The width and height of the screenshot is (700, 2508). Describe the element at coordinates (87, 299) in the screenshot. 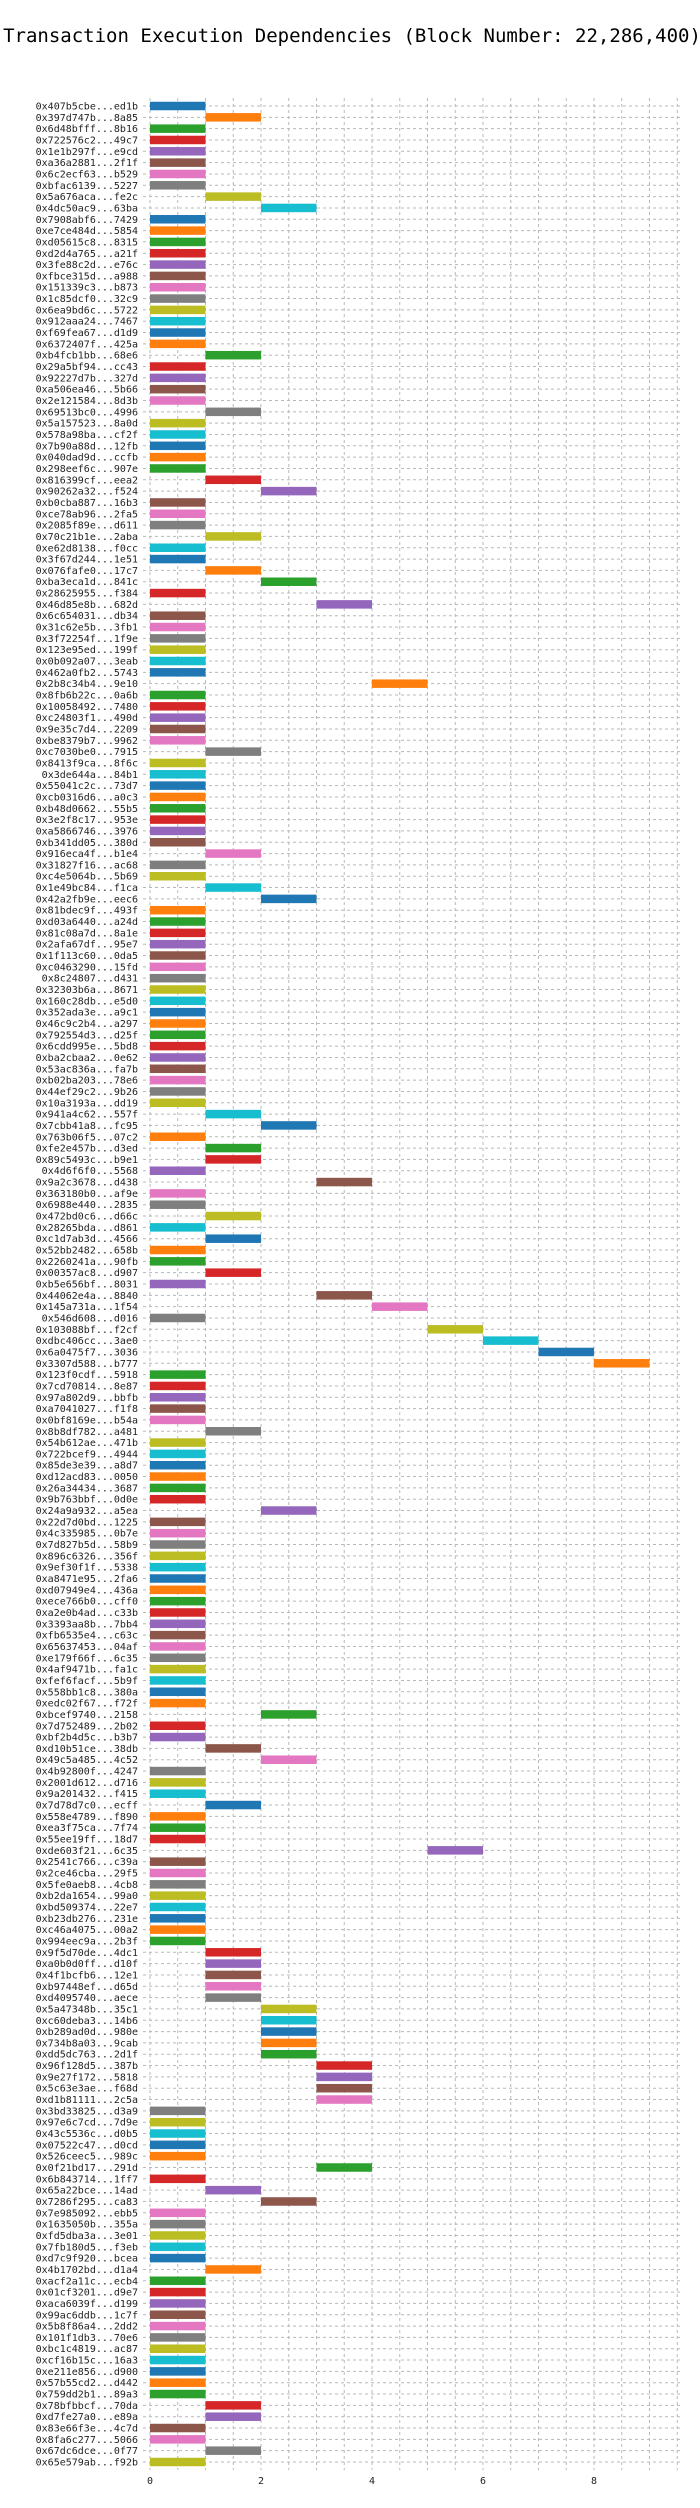

I see `transaction-label: 0x1c85dcf0...32c9` at that location.